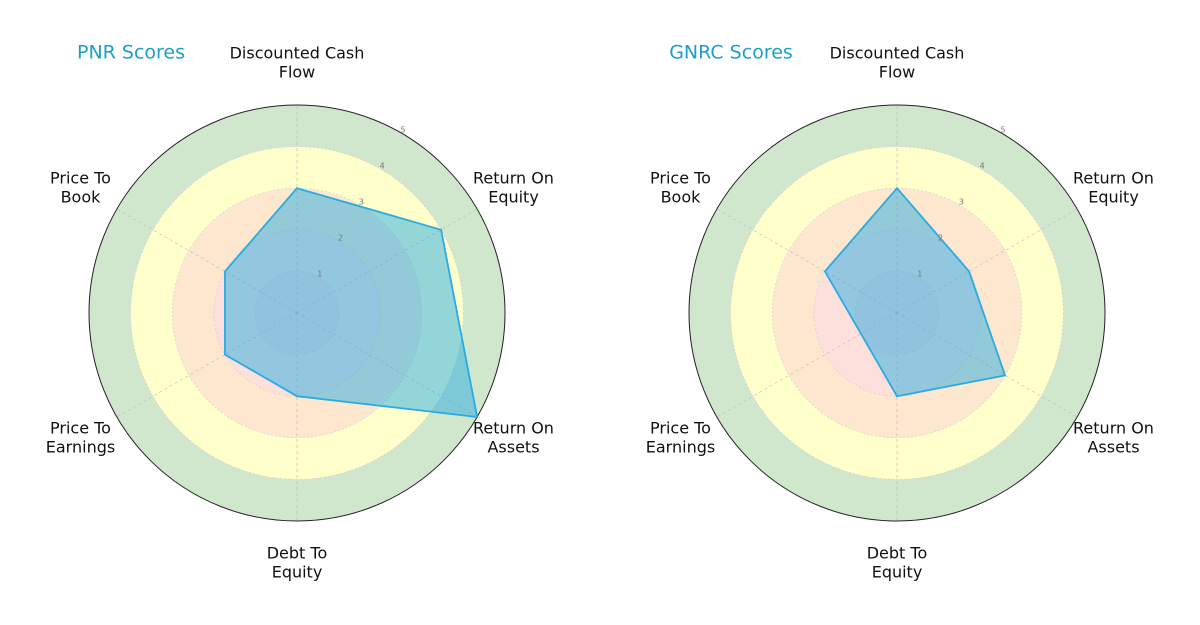  What do you see at coordinates (131, 53) in the screenshot?
I see `chart-title: PNR Scores` at bounding box center [131, 53].